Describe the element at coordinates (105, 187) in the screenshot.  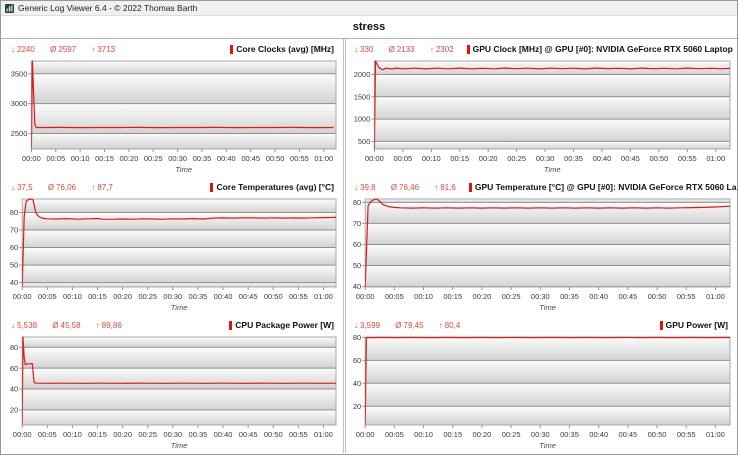
I see `stat-max-value: 87,7` at that location.